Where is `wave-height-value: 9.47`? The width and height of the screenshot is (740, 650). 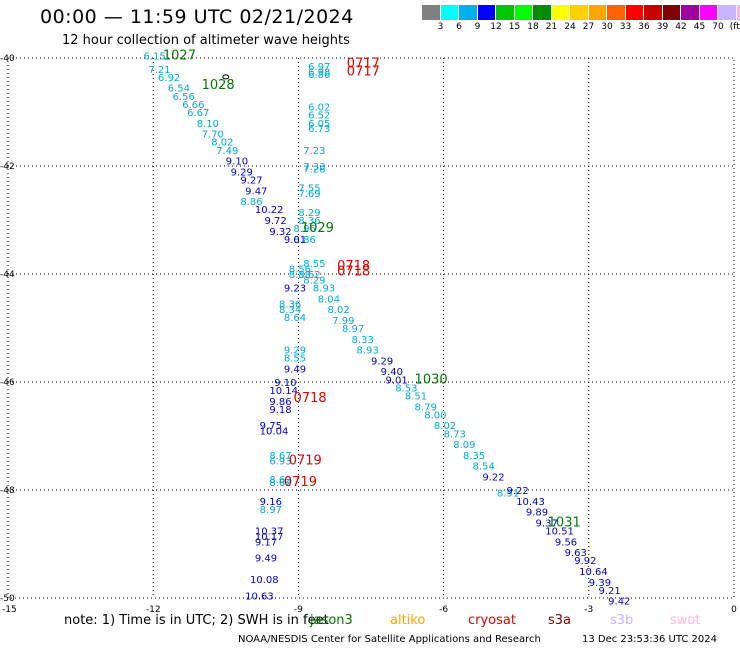 wave-height-value: 9.47 is located at coordinates (256, 191).